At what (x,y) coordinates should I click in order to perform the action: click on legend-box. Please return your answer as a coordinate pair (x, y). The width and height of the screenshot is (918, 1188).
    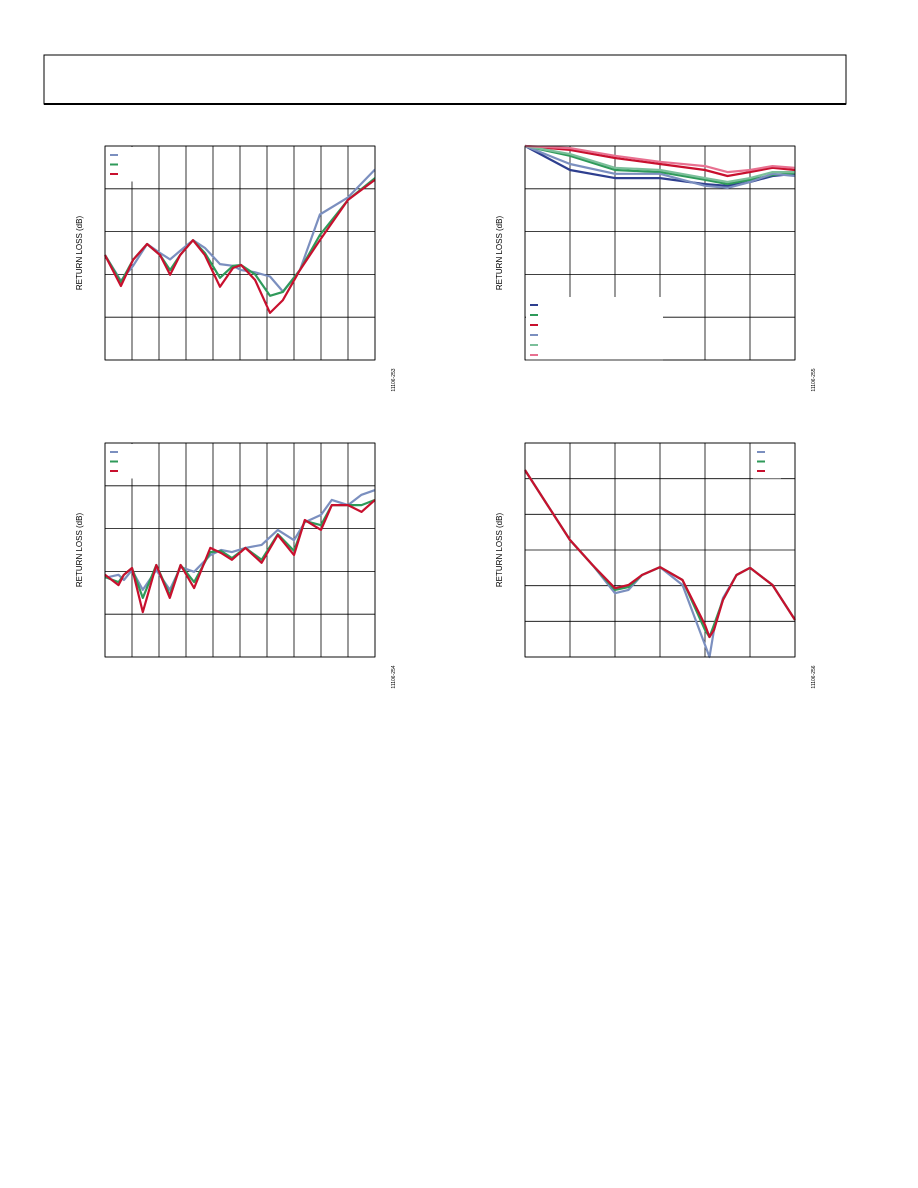
    Looking at the image, I should click on (594, 330).